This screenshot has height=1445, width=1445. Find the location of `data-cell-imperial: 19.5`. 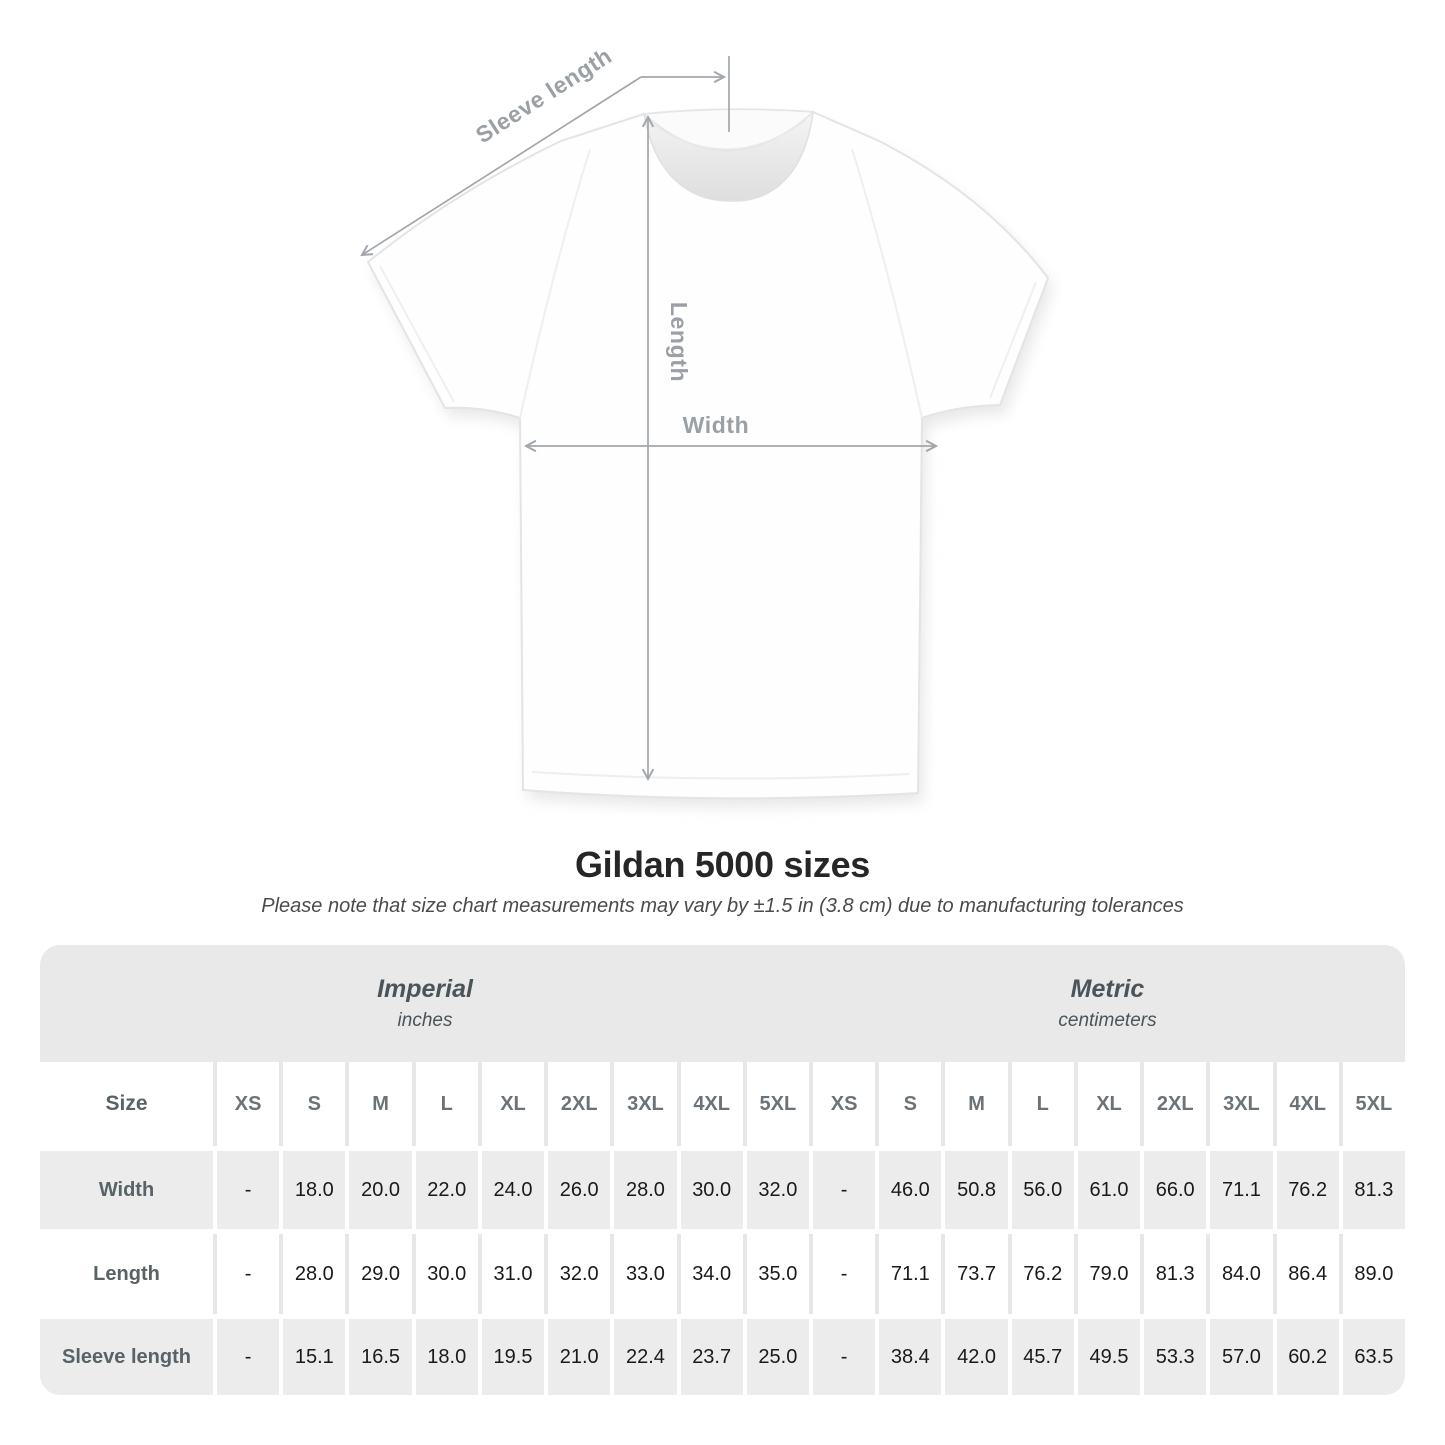

data-cell-imperial: 19.5 is located at coordinates (513, 1357).